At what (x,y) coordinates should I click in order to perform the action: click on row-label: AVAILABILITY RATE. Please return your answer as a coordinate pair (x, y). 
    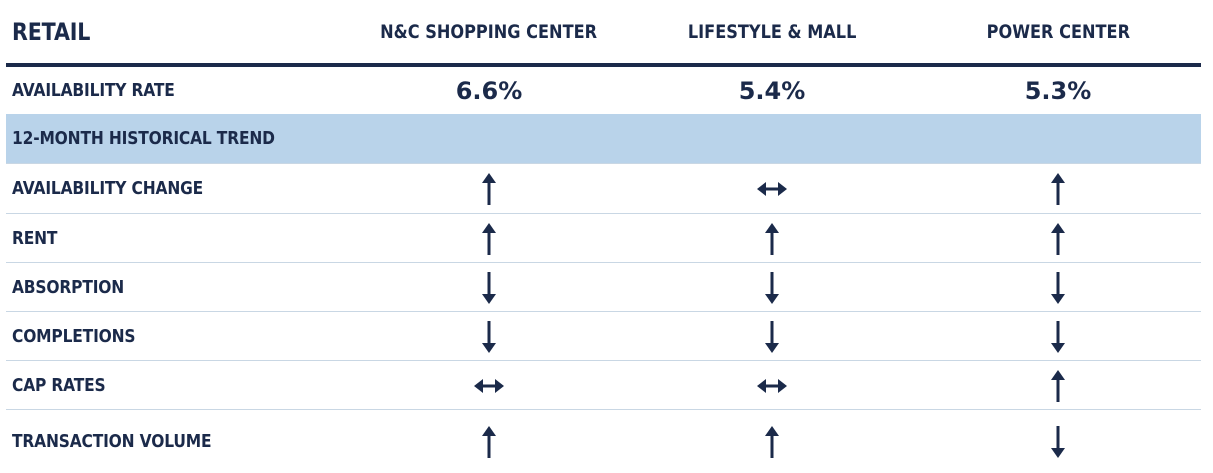
    Looking at the image, I should click on (93, 90).